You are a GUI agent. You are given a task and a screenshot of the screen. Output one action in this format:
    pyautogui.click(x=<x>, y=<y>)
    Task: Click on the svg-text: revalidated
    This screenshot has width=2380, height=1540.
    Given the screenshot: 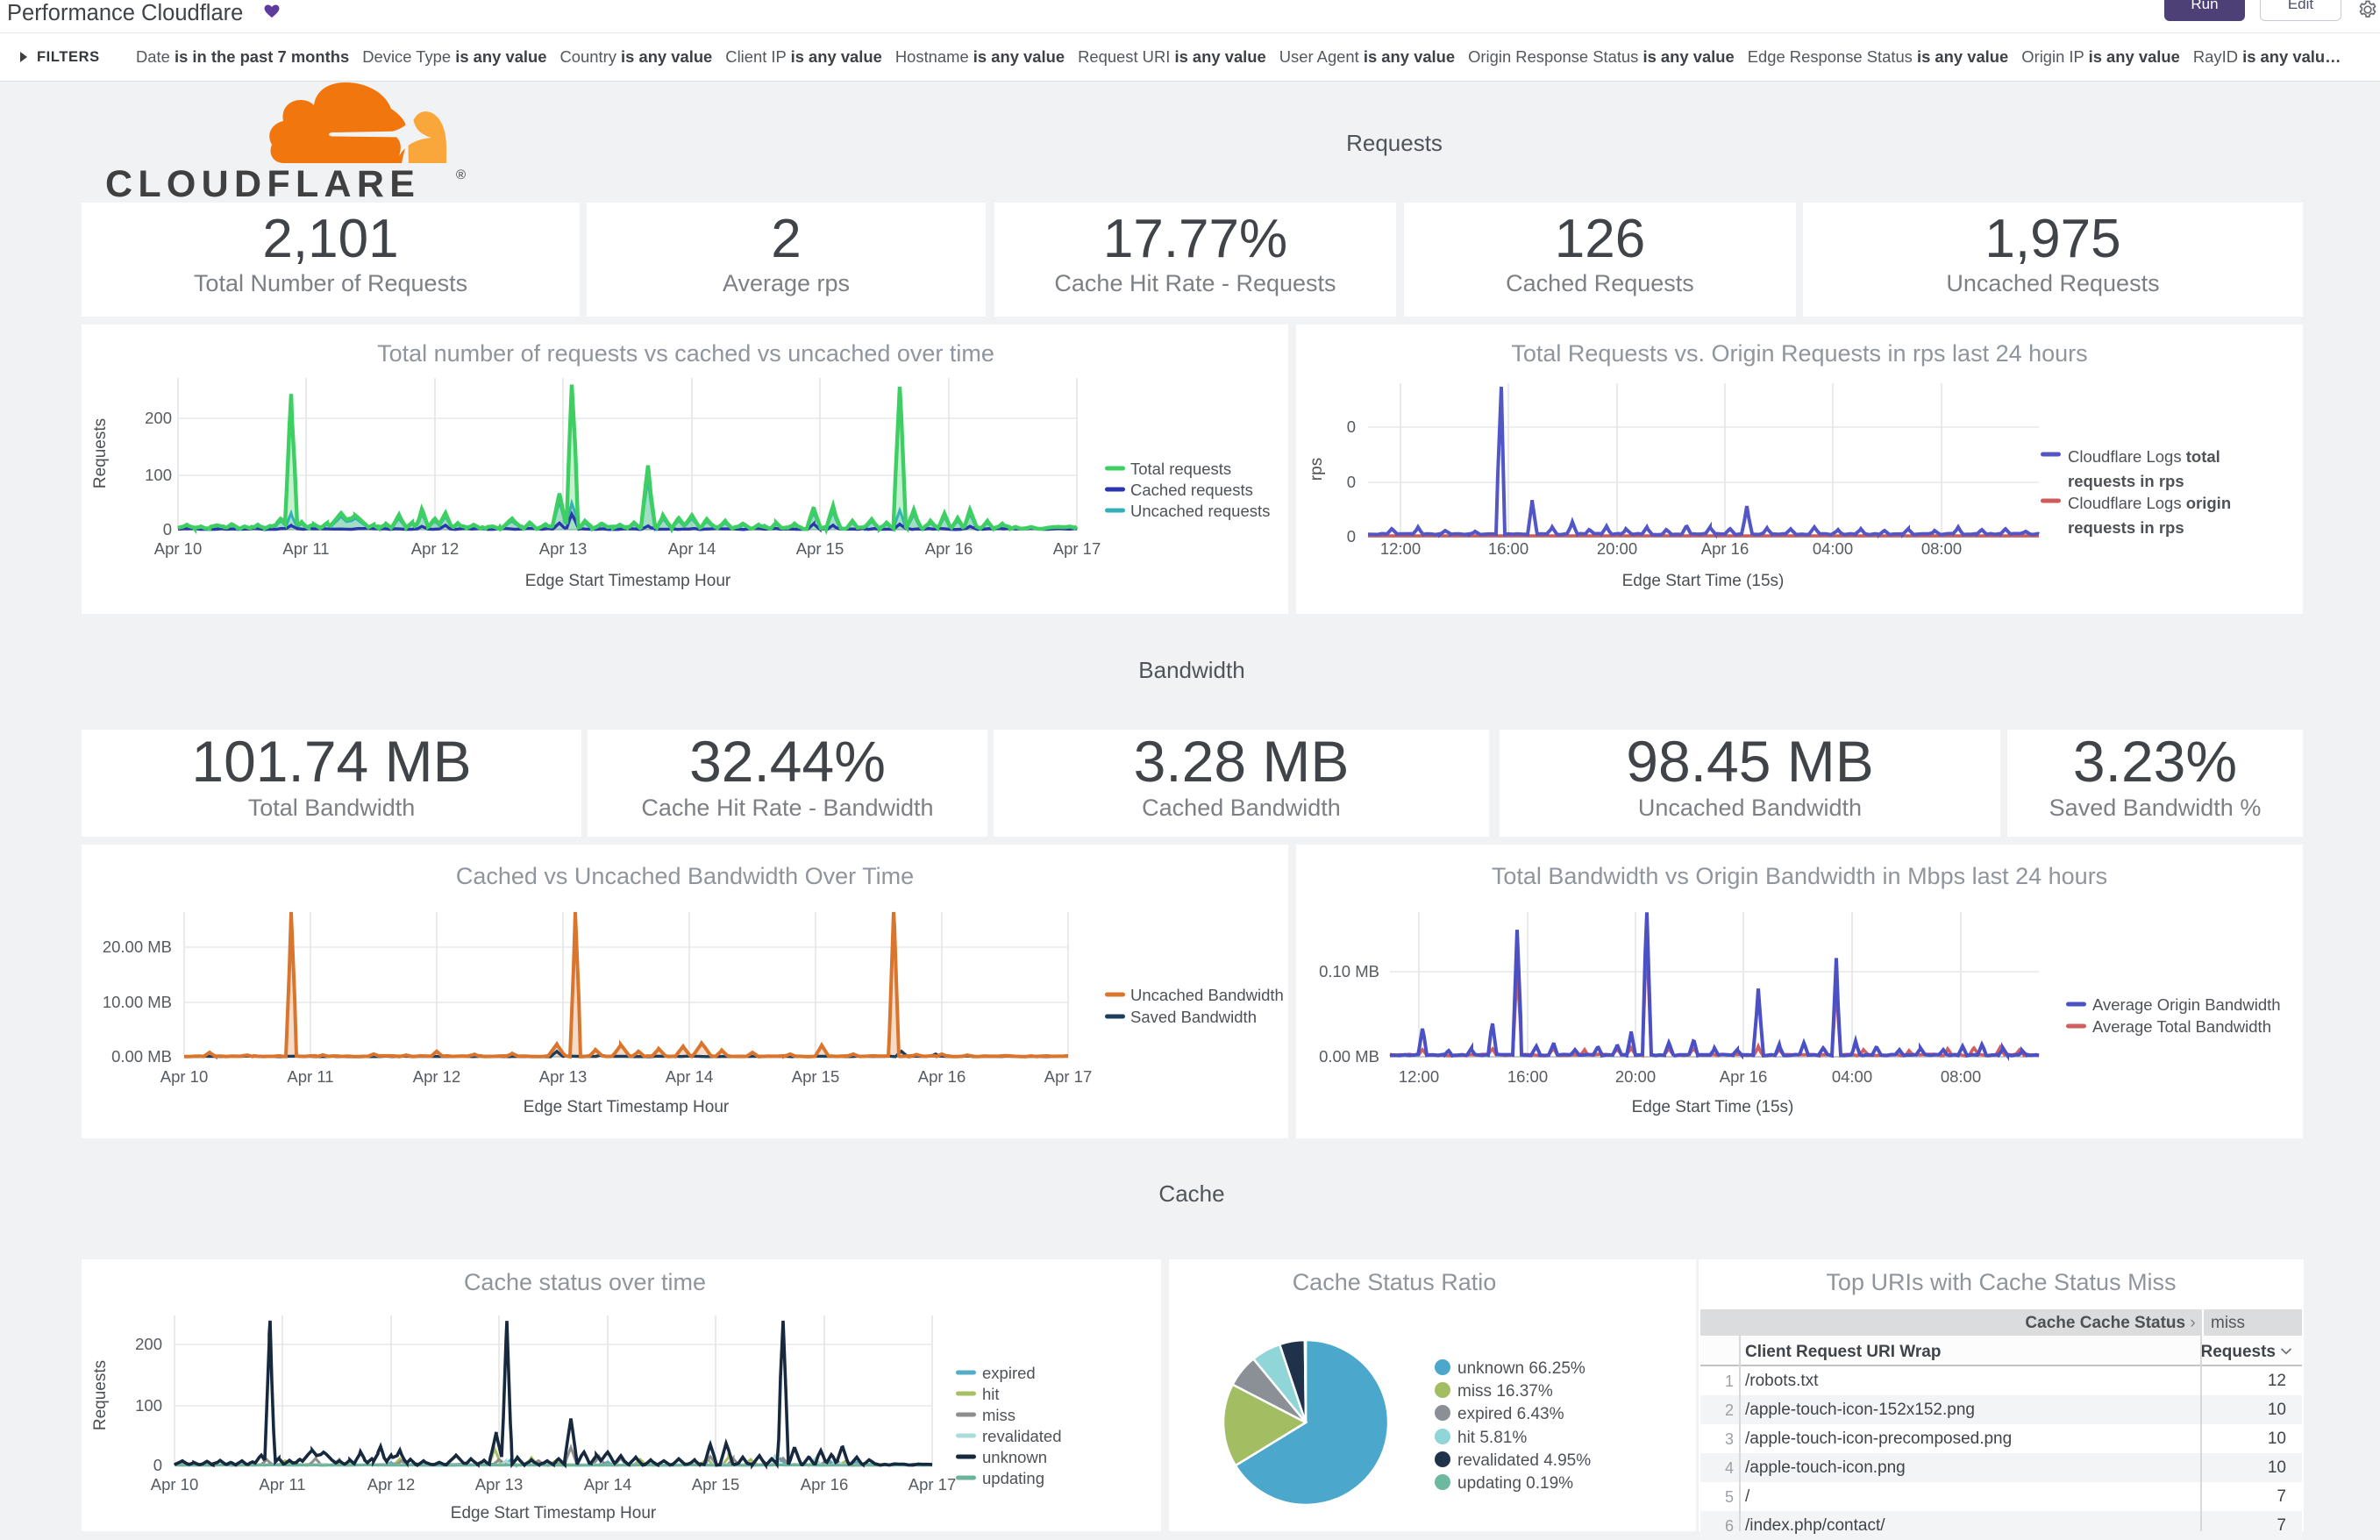 What is the action you would take?
    pyautogui.click(x=1022, y=1436)
    